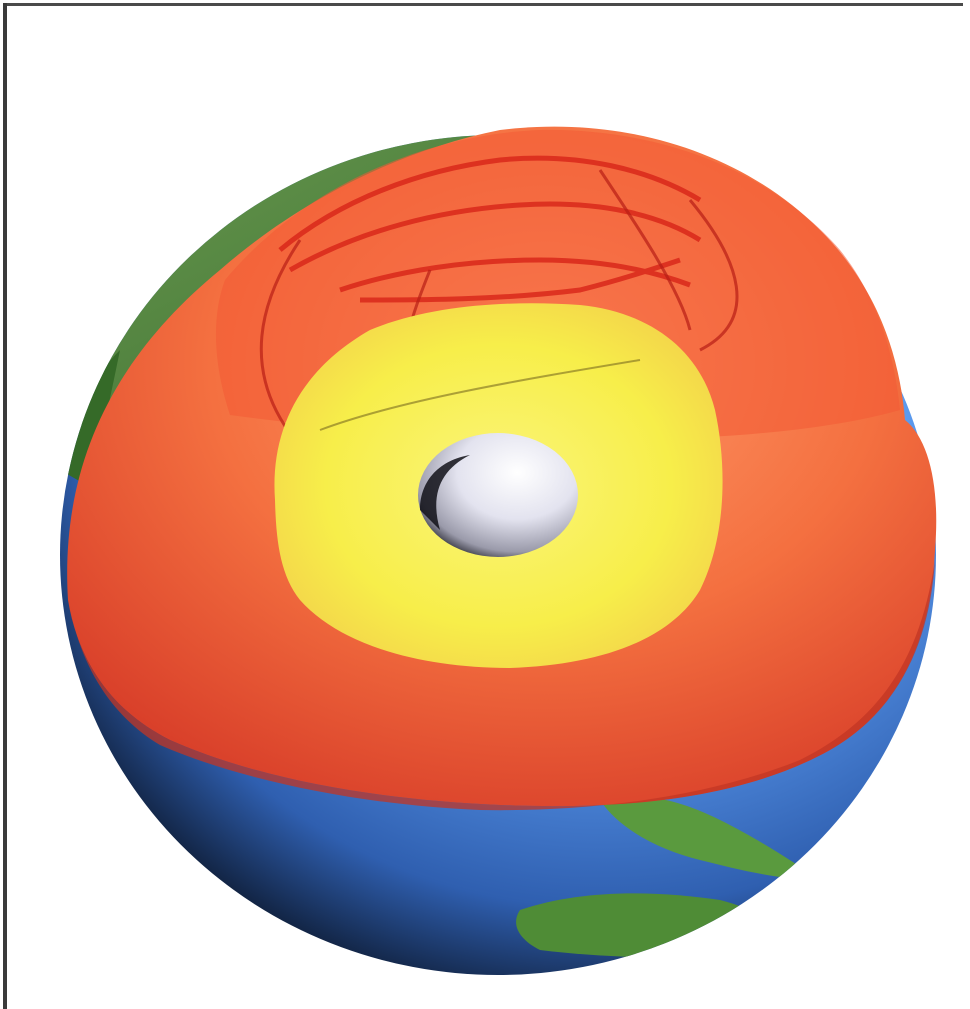 The height and width of the screenshot is (1009, 970). Describe the element at coordinates (490, 229) in the screenshot. I see `convection-arcs` at that location.